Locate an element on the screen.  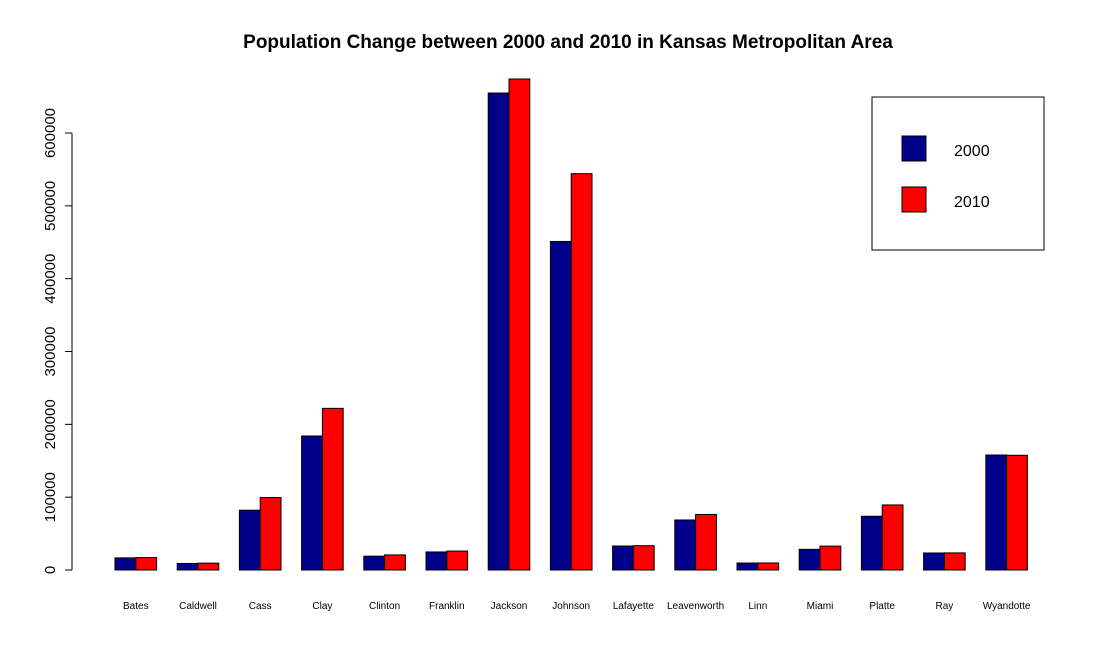
legend-label-2010: 2010 is located at coordinates (972, 202).